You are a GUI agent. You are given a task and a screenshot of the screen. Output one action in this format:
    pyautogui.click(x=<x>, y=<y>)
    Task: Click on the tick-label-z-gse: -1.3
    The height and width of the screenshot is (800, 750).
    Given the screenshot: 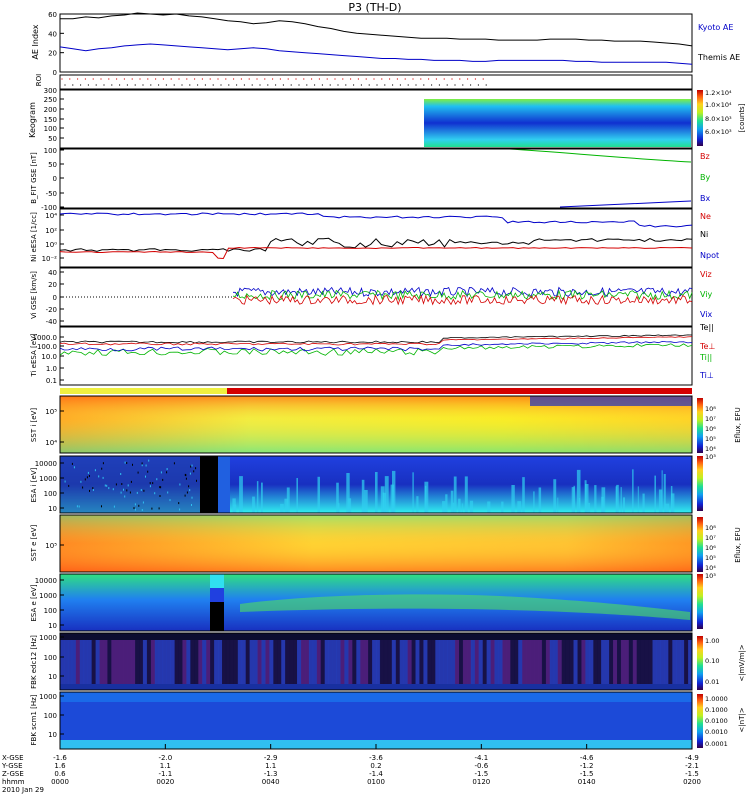 What is the action you would take?
    pyautogui.click(x=271, y=774)
    